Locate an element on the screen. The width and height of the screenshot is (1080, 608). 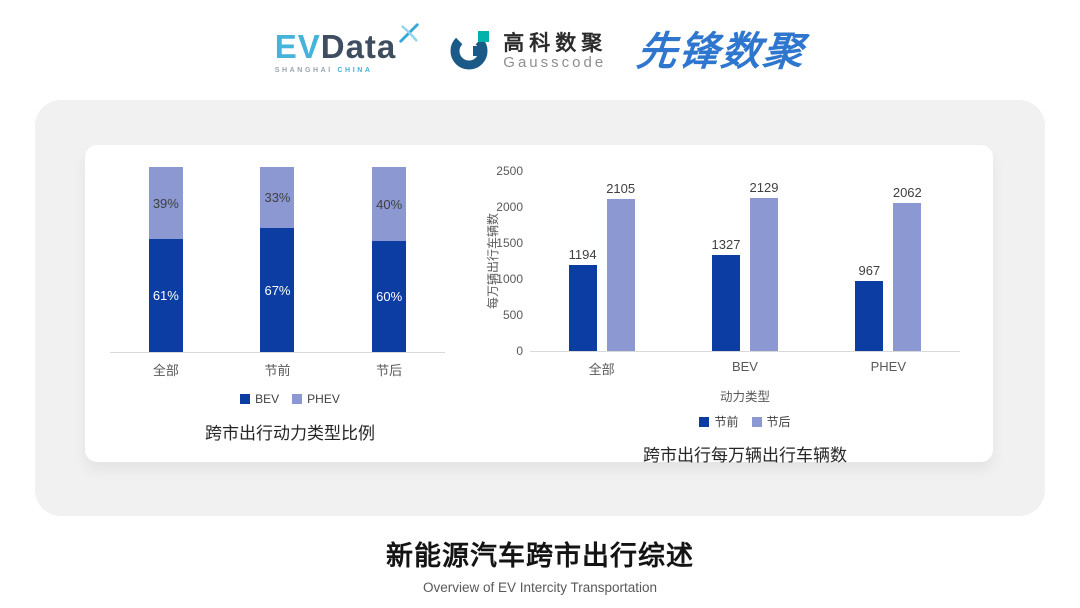
legend-label: 节后 is located at coordinates (778, 422).